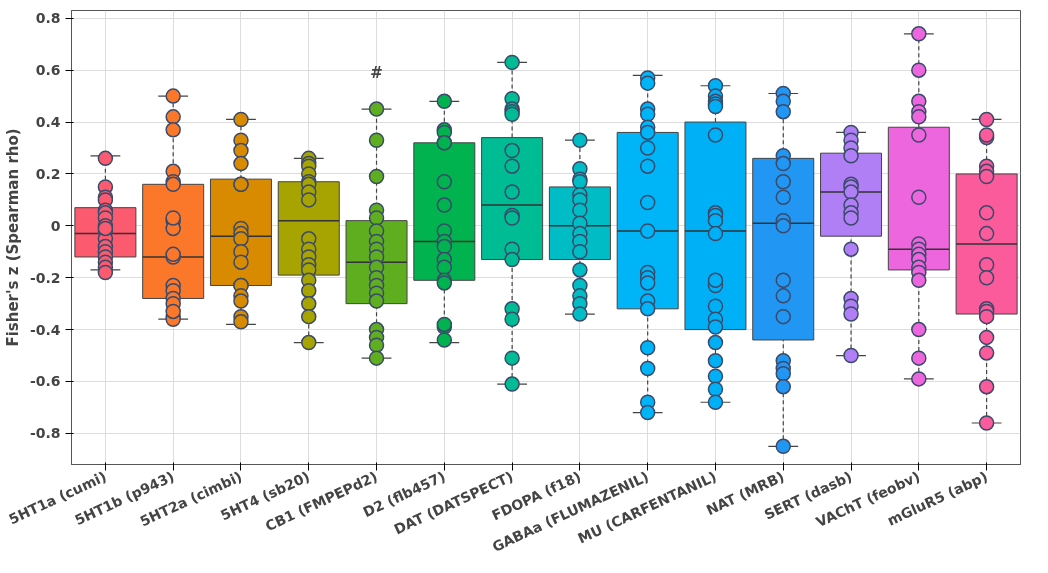 This screenshot has height=573, width=1048. I want to click on y-tick-label: 0.4, so click(48, 122).